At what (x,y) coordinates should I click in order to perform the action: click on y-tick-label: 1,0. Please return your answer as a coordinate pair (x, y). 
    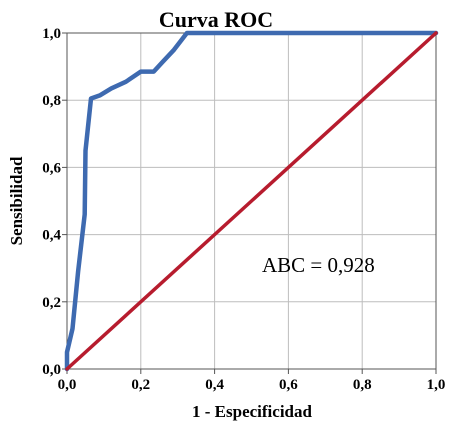
    Looking at the image, I should click on (51, 34).